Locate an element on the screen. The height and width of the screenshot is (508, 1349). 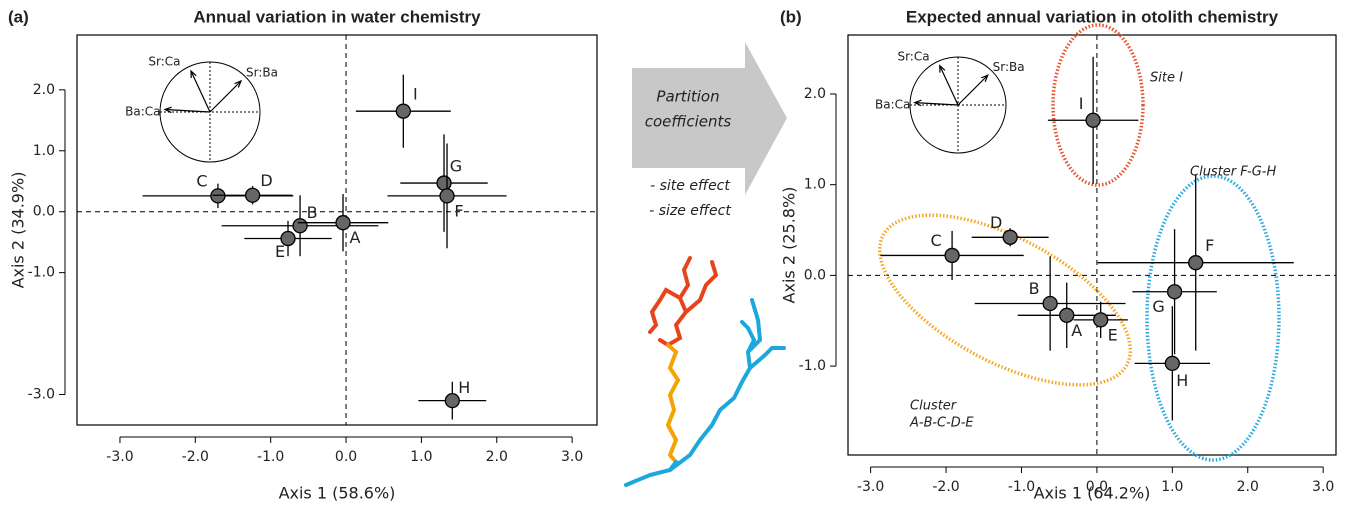
panel-label: (a) is located at coordinates (18, 16).